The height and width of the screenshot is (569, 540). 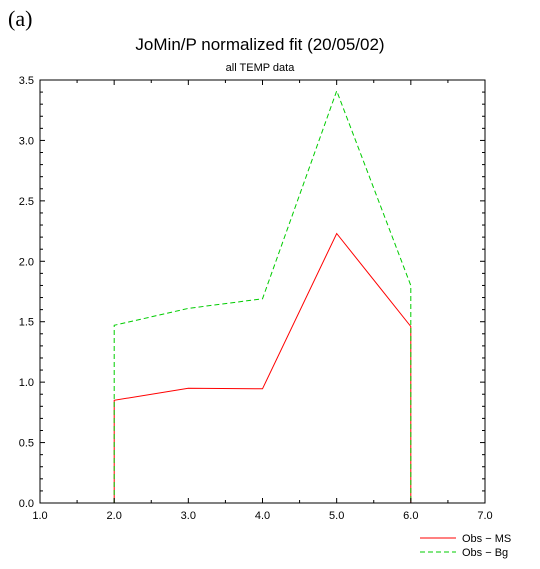 I want to click on y-tick-label: 3.0, so click(x=26, y=141).